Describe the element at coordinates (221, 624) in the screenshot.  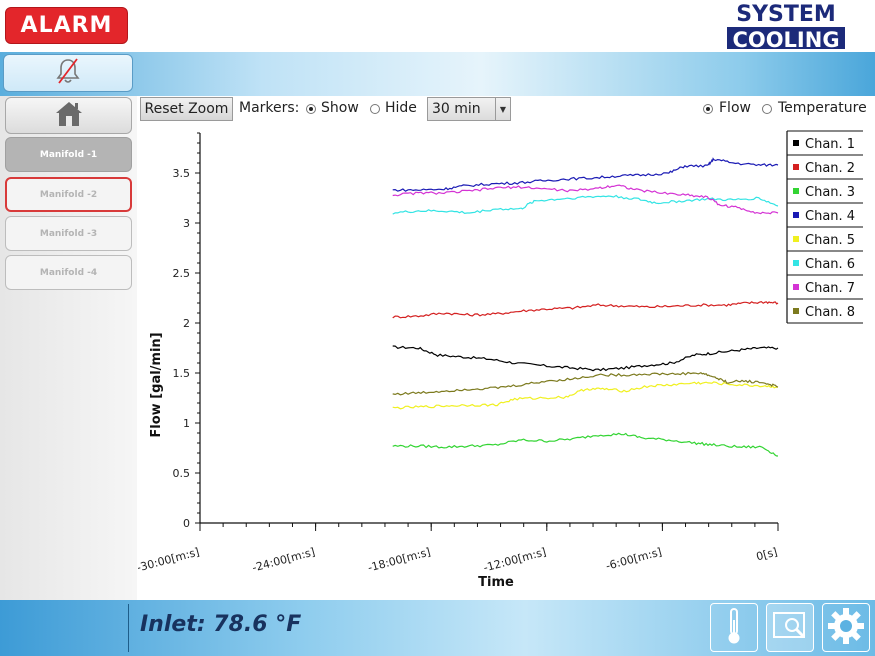
I see `inlet-temperature: Inlet: 78.6 °F` at that location.